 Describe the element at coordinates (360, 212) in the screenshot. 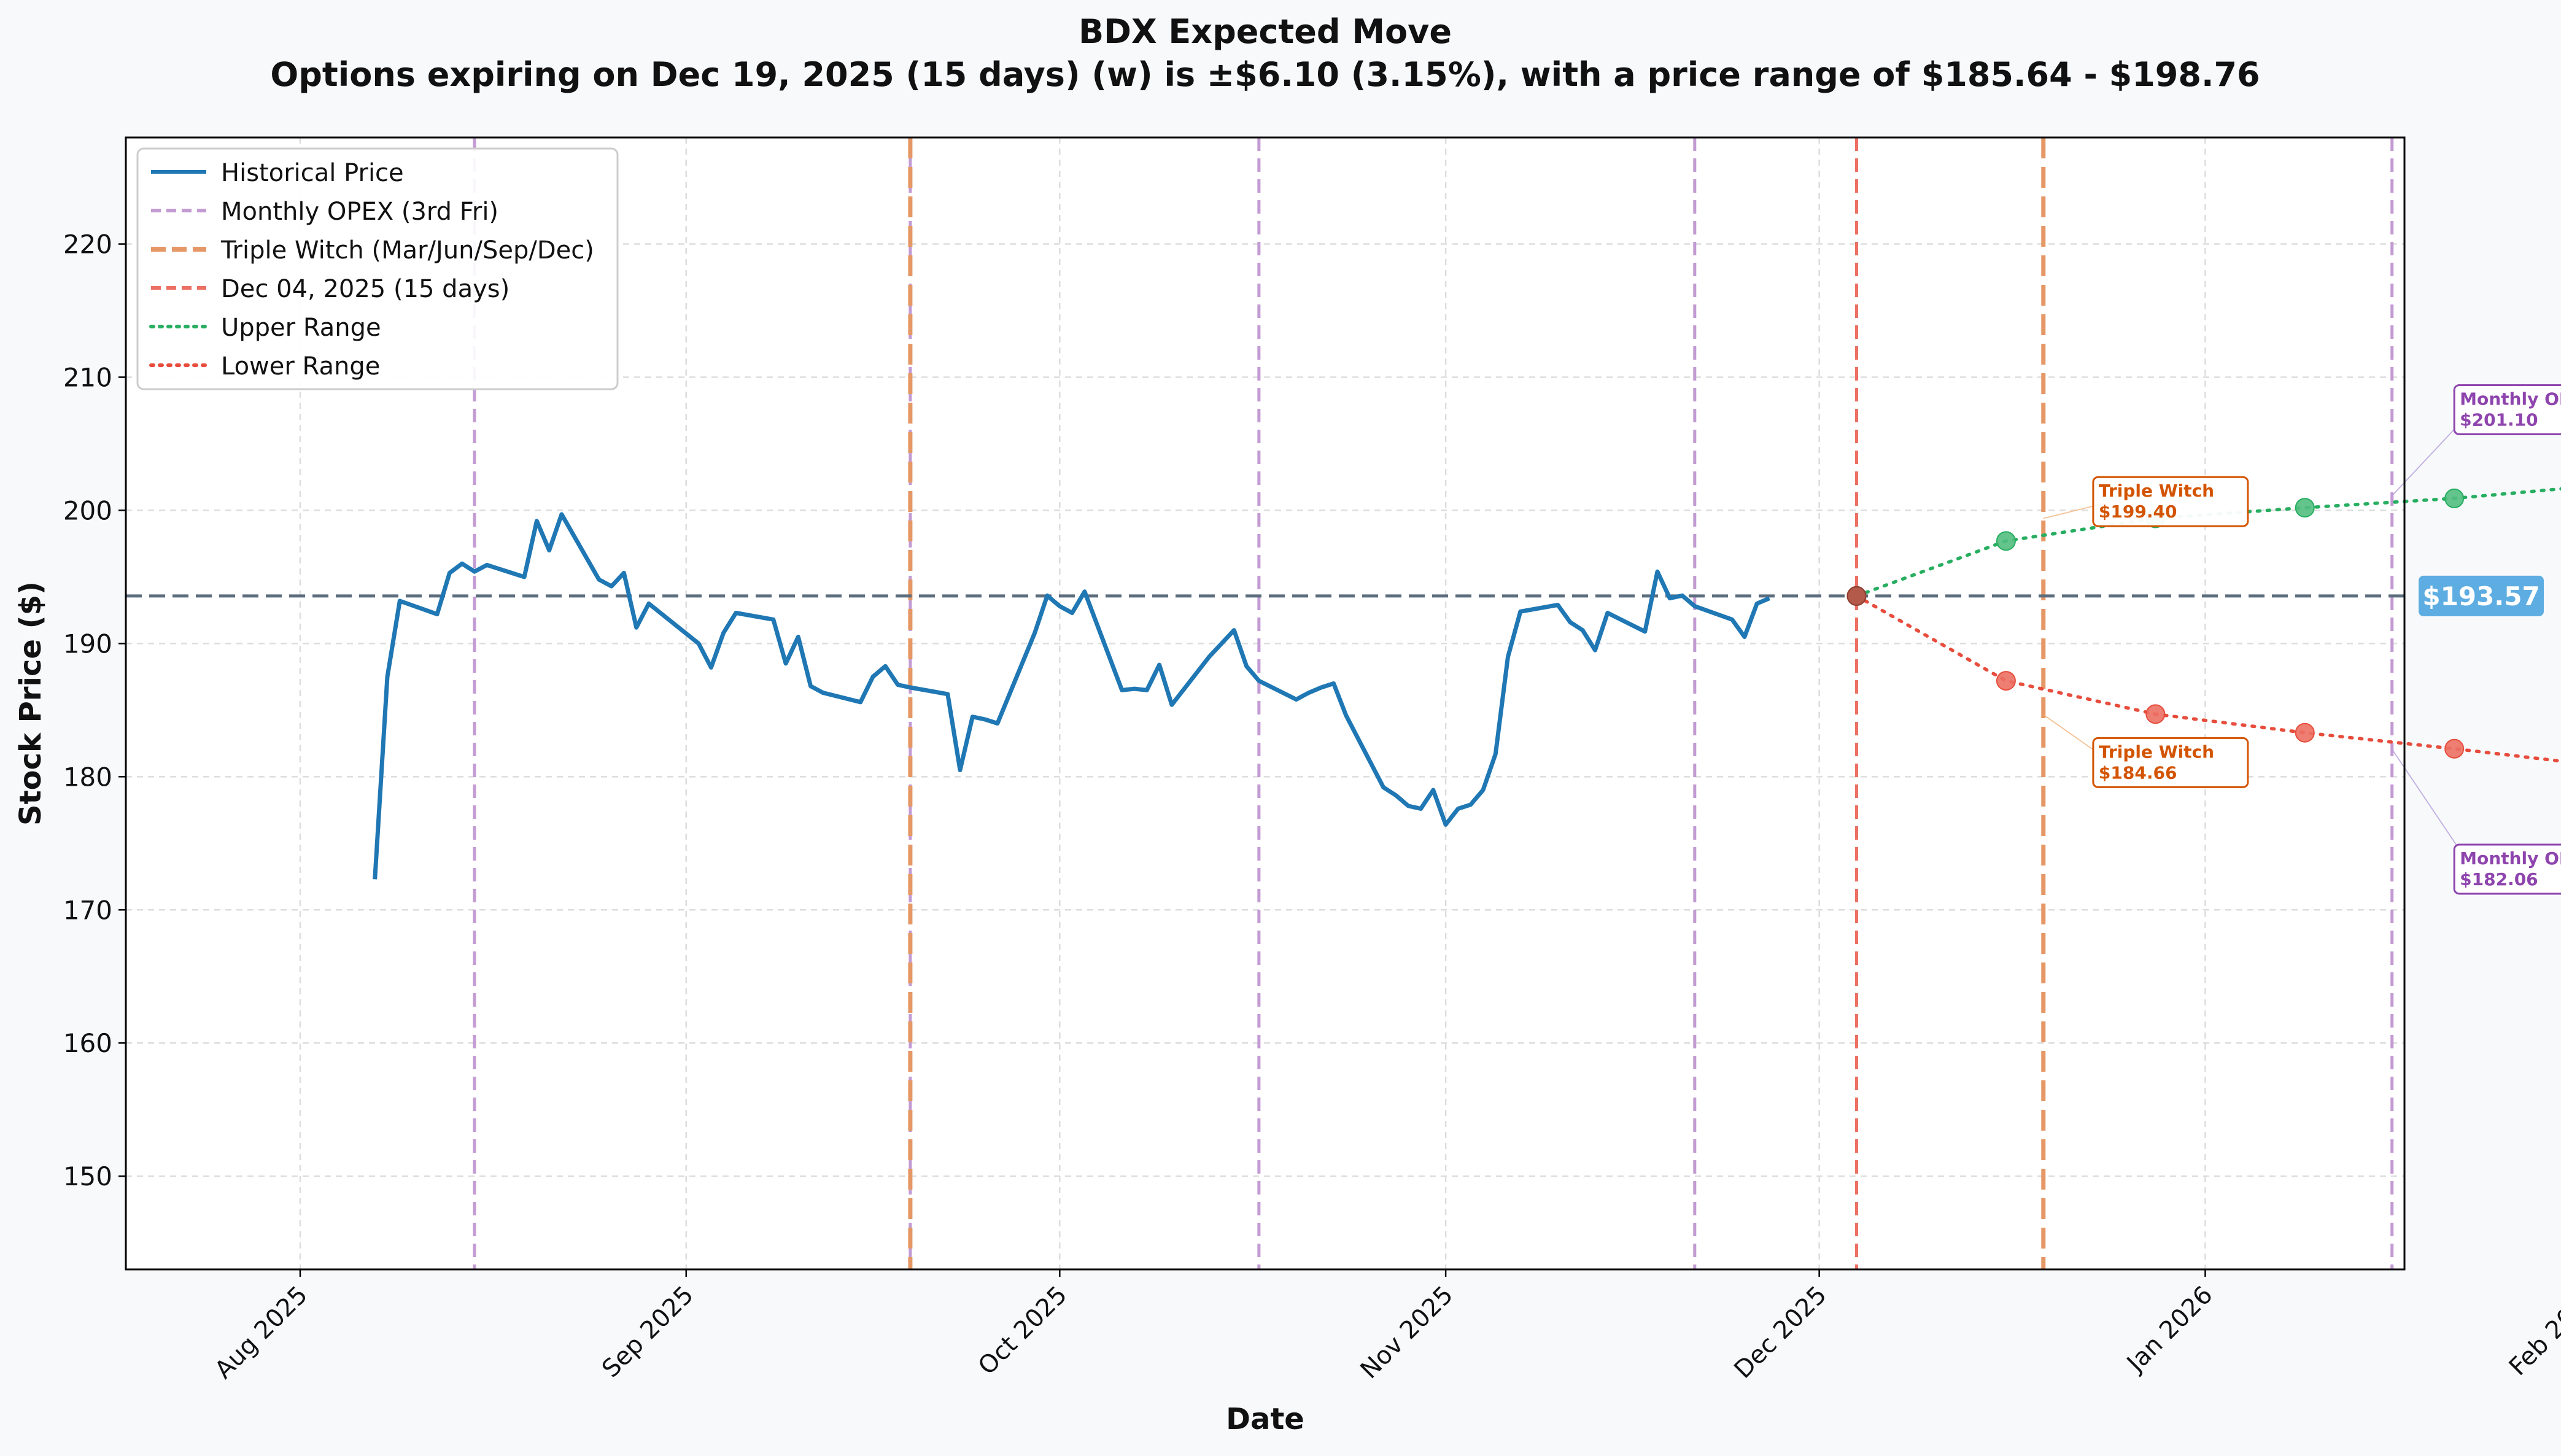

I see `legend-label: Monthly OPEX (3rd Fri)` at that location.